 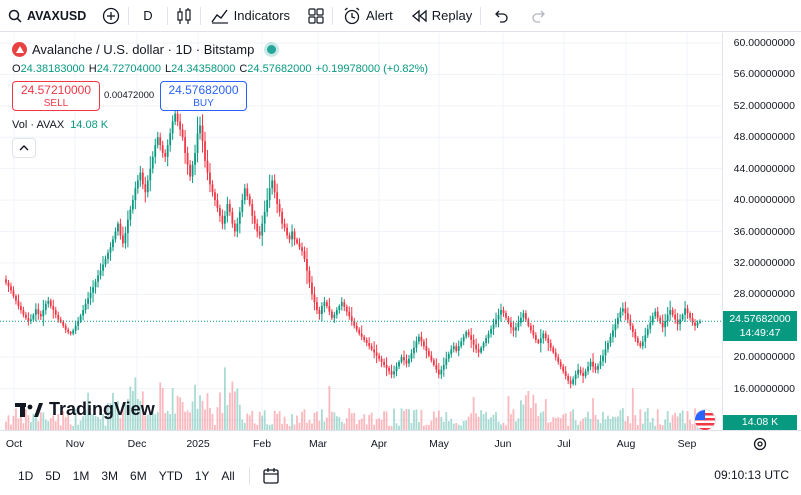 I want to click on range-button-5d: 5D, so click(x=53, y=475).